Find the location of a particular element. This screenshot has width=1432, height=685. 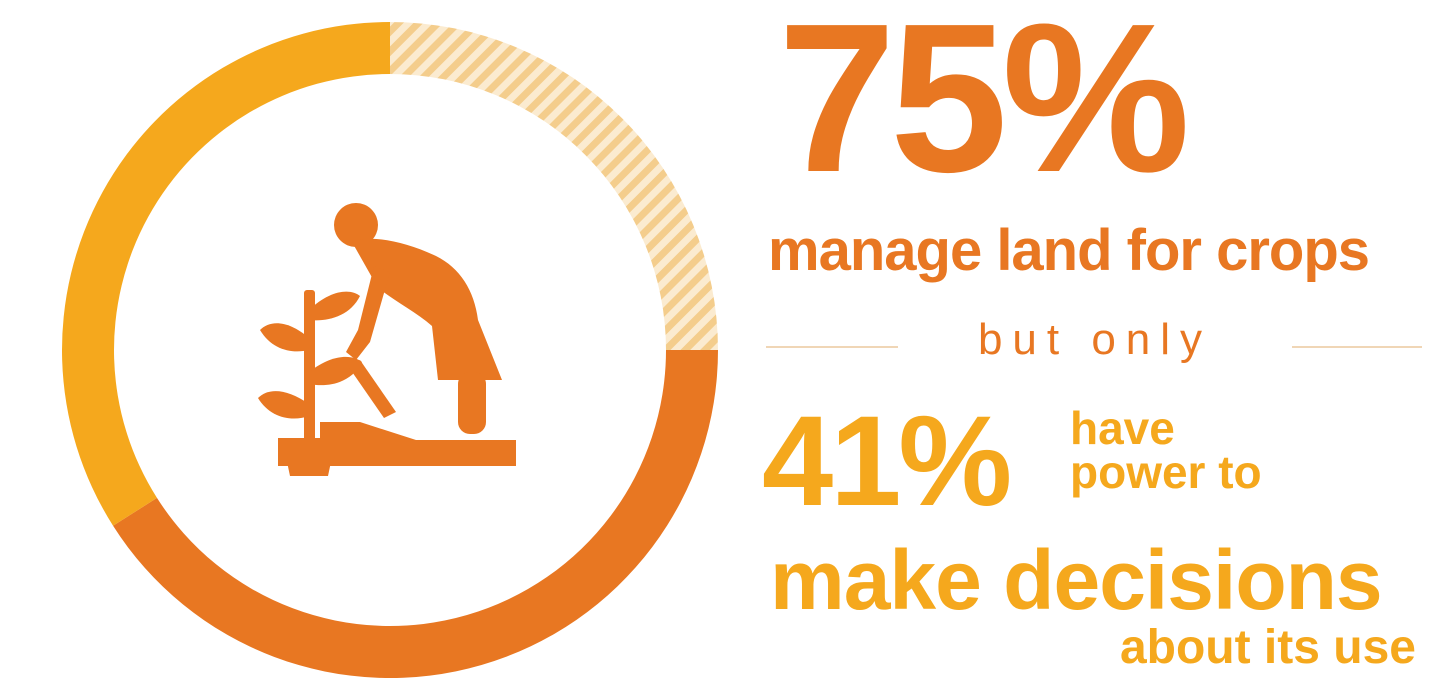

about-its-use-text: about its use is located at coordinates (1267, 647).